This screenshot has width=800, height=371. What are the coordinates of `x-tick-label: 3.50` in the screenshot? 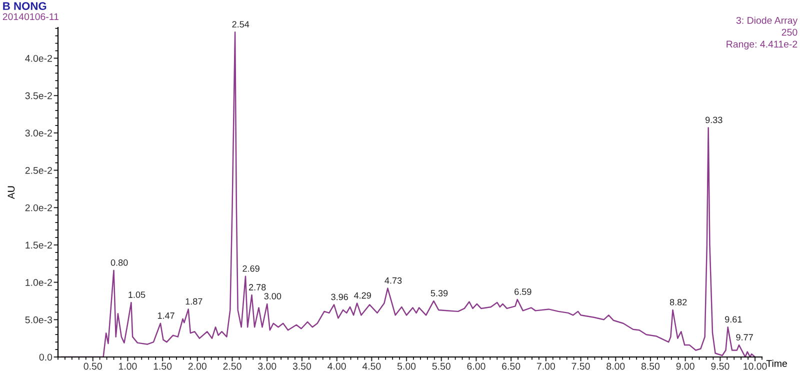 It's located at (302, 366).